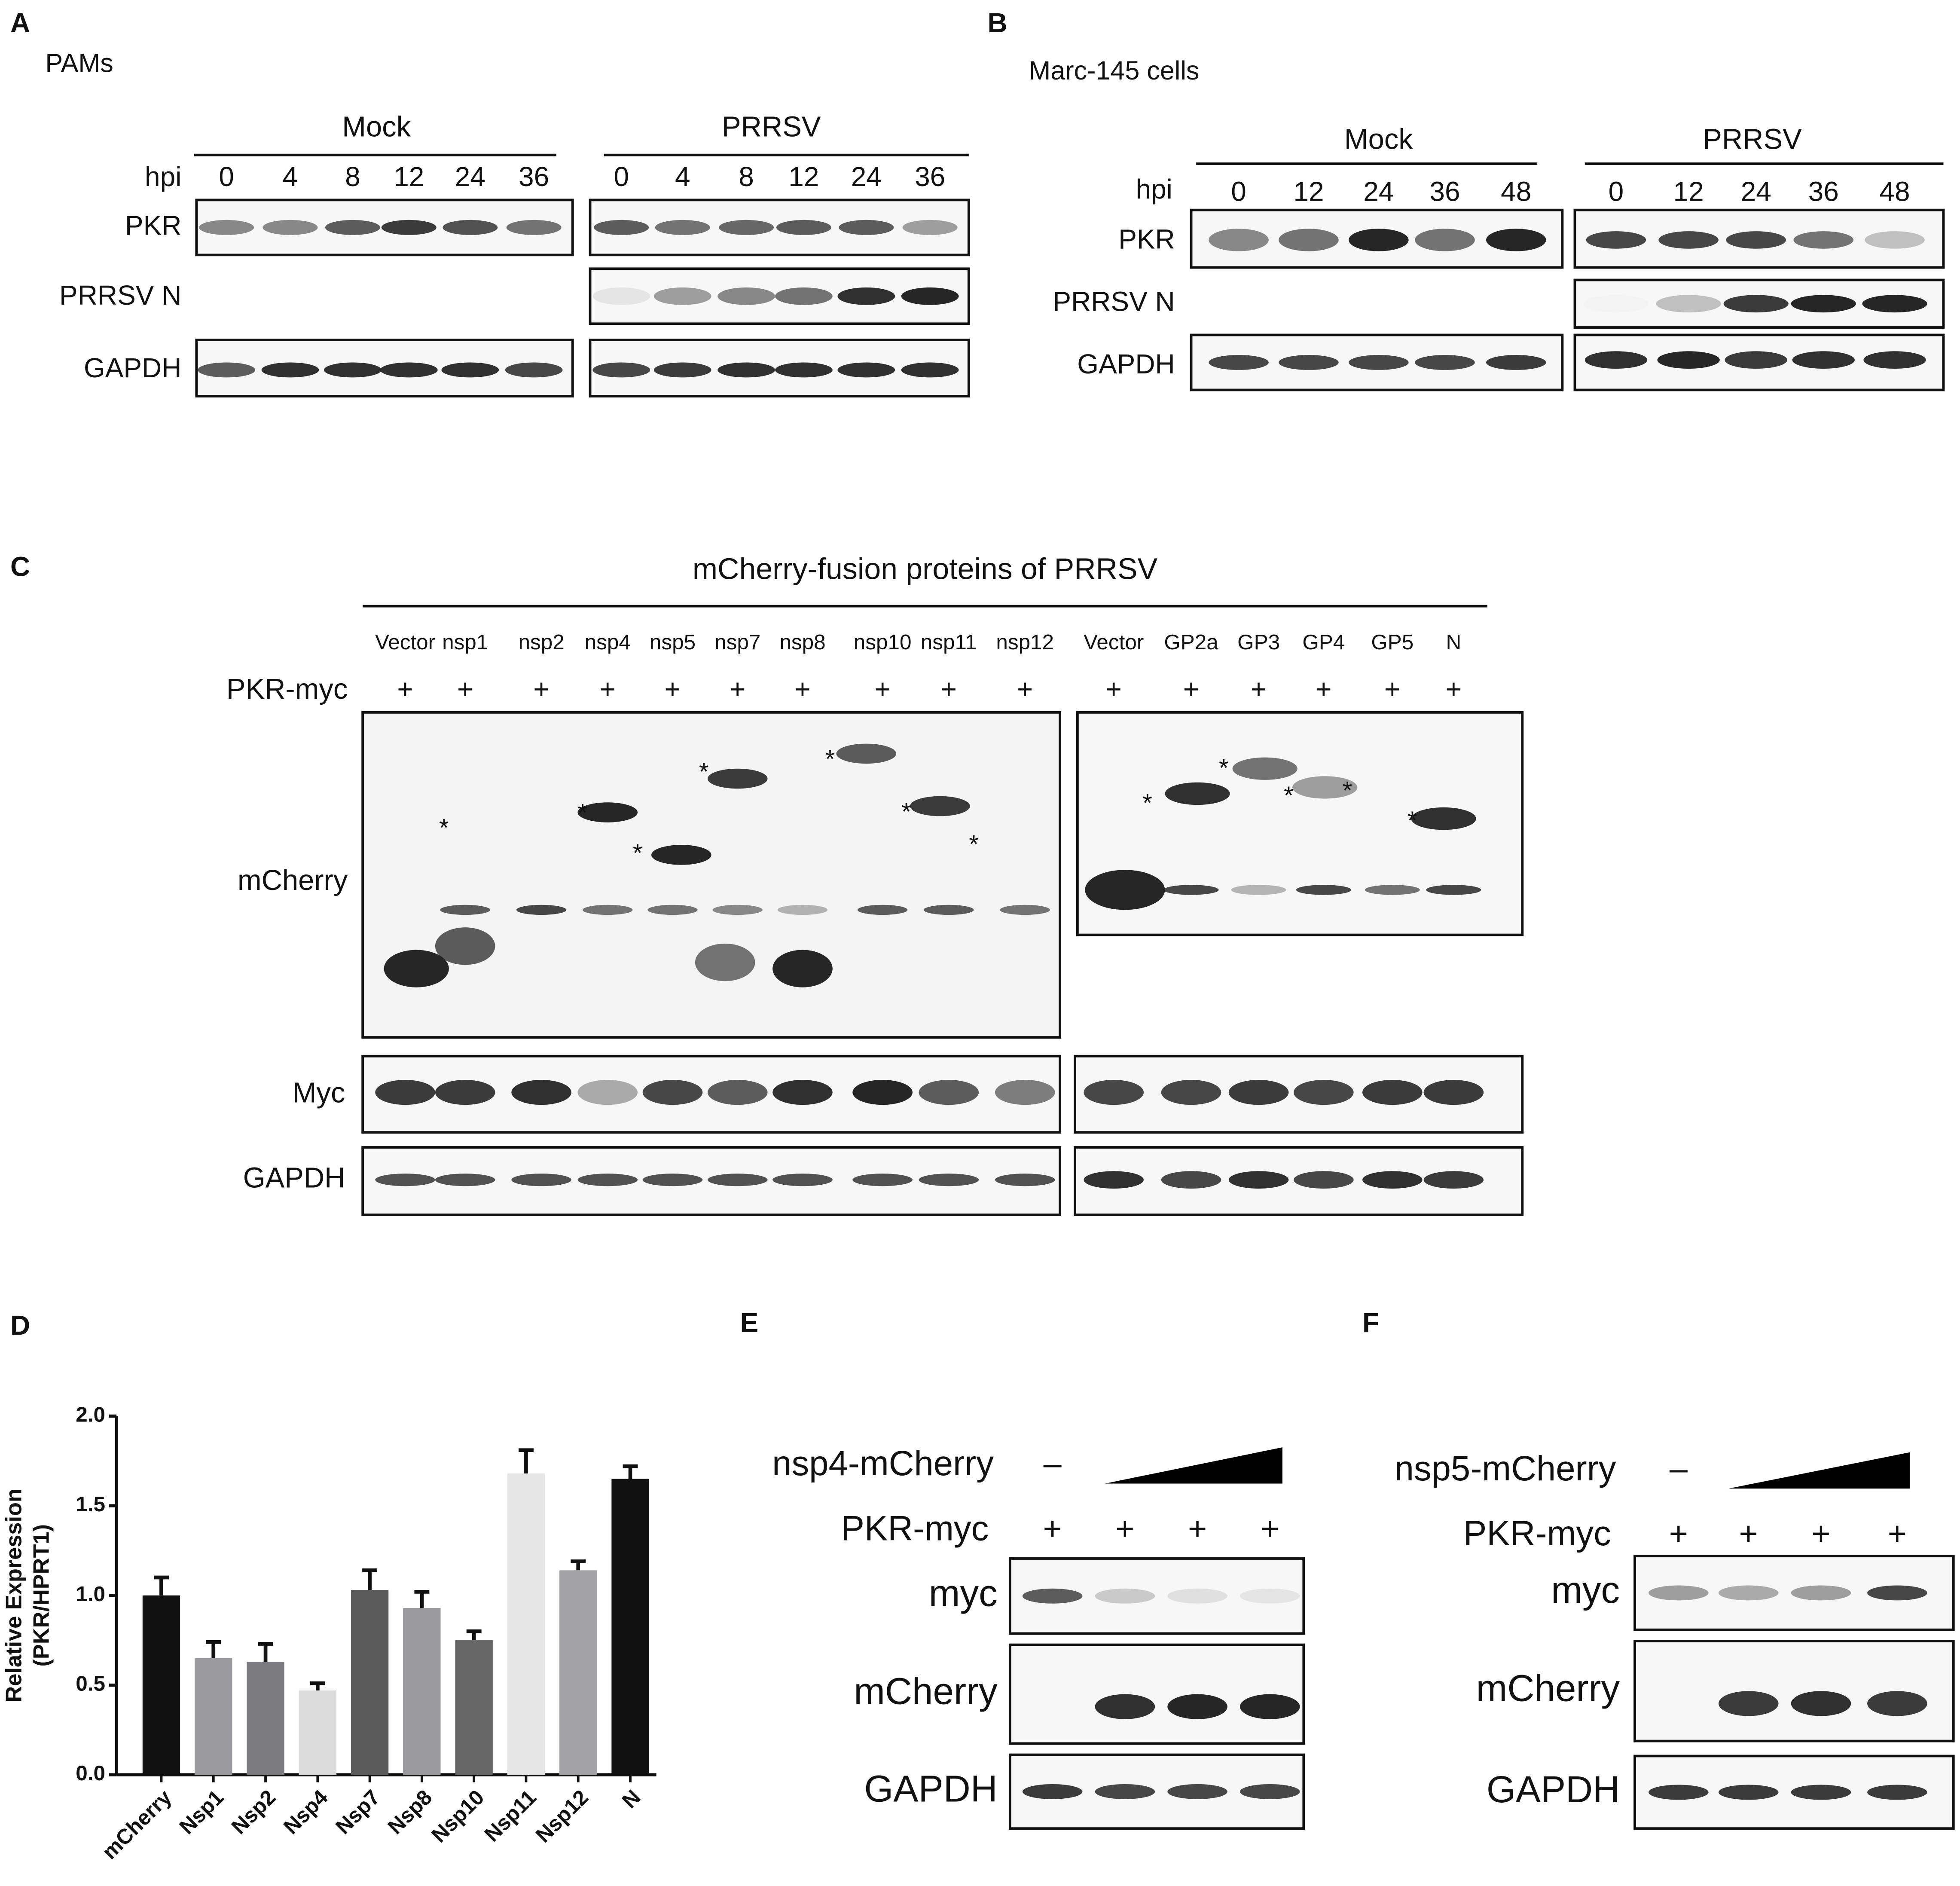 Image resolution: width=1960 pixels, height=1886 pixels. Describe the element at coordinates (41, 1595) in the screenshot. I see `y-axis-label-line: (PKR/HPRT1)` at that location.